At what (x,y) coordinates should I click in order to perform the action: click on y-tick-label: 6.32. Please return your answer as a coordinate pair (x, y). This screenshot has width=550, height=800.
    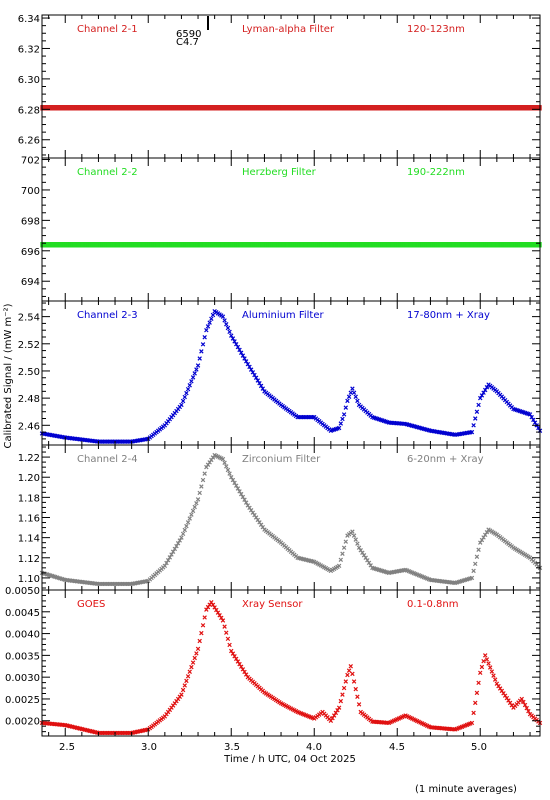
    Looking at the image, I should click on (29, 49).